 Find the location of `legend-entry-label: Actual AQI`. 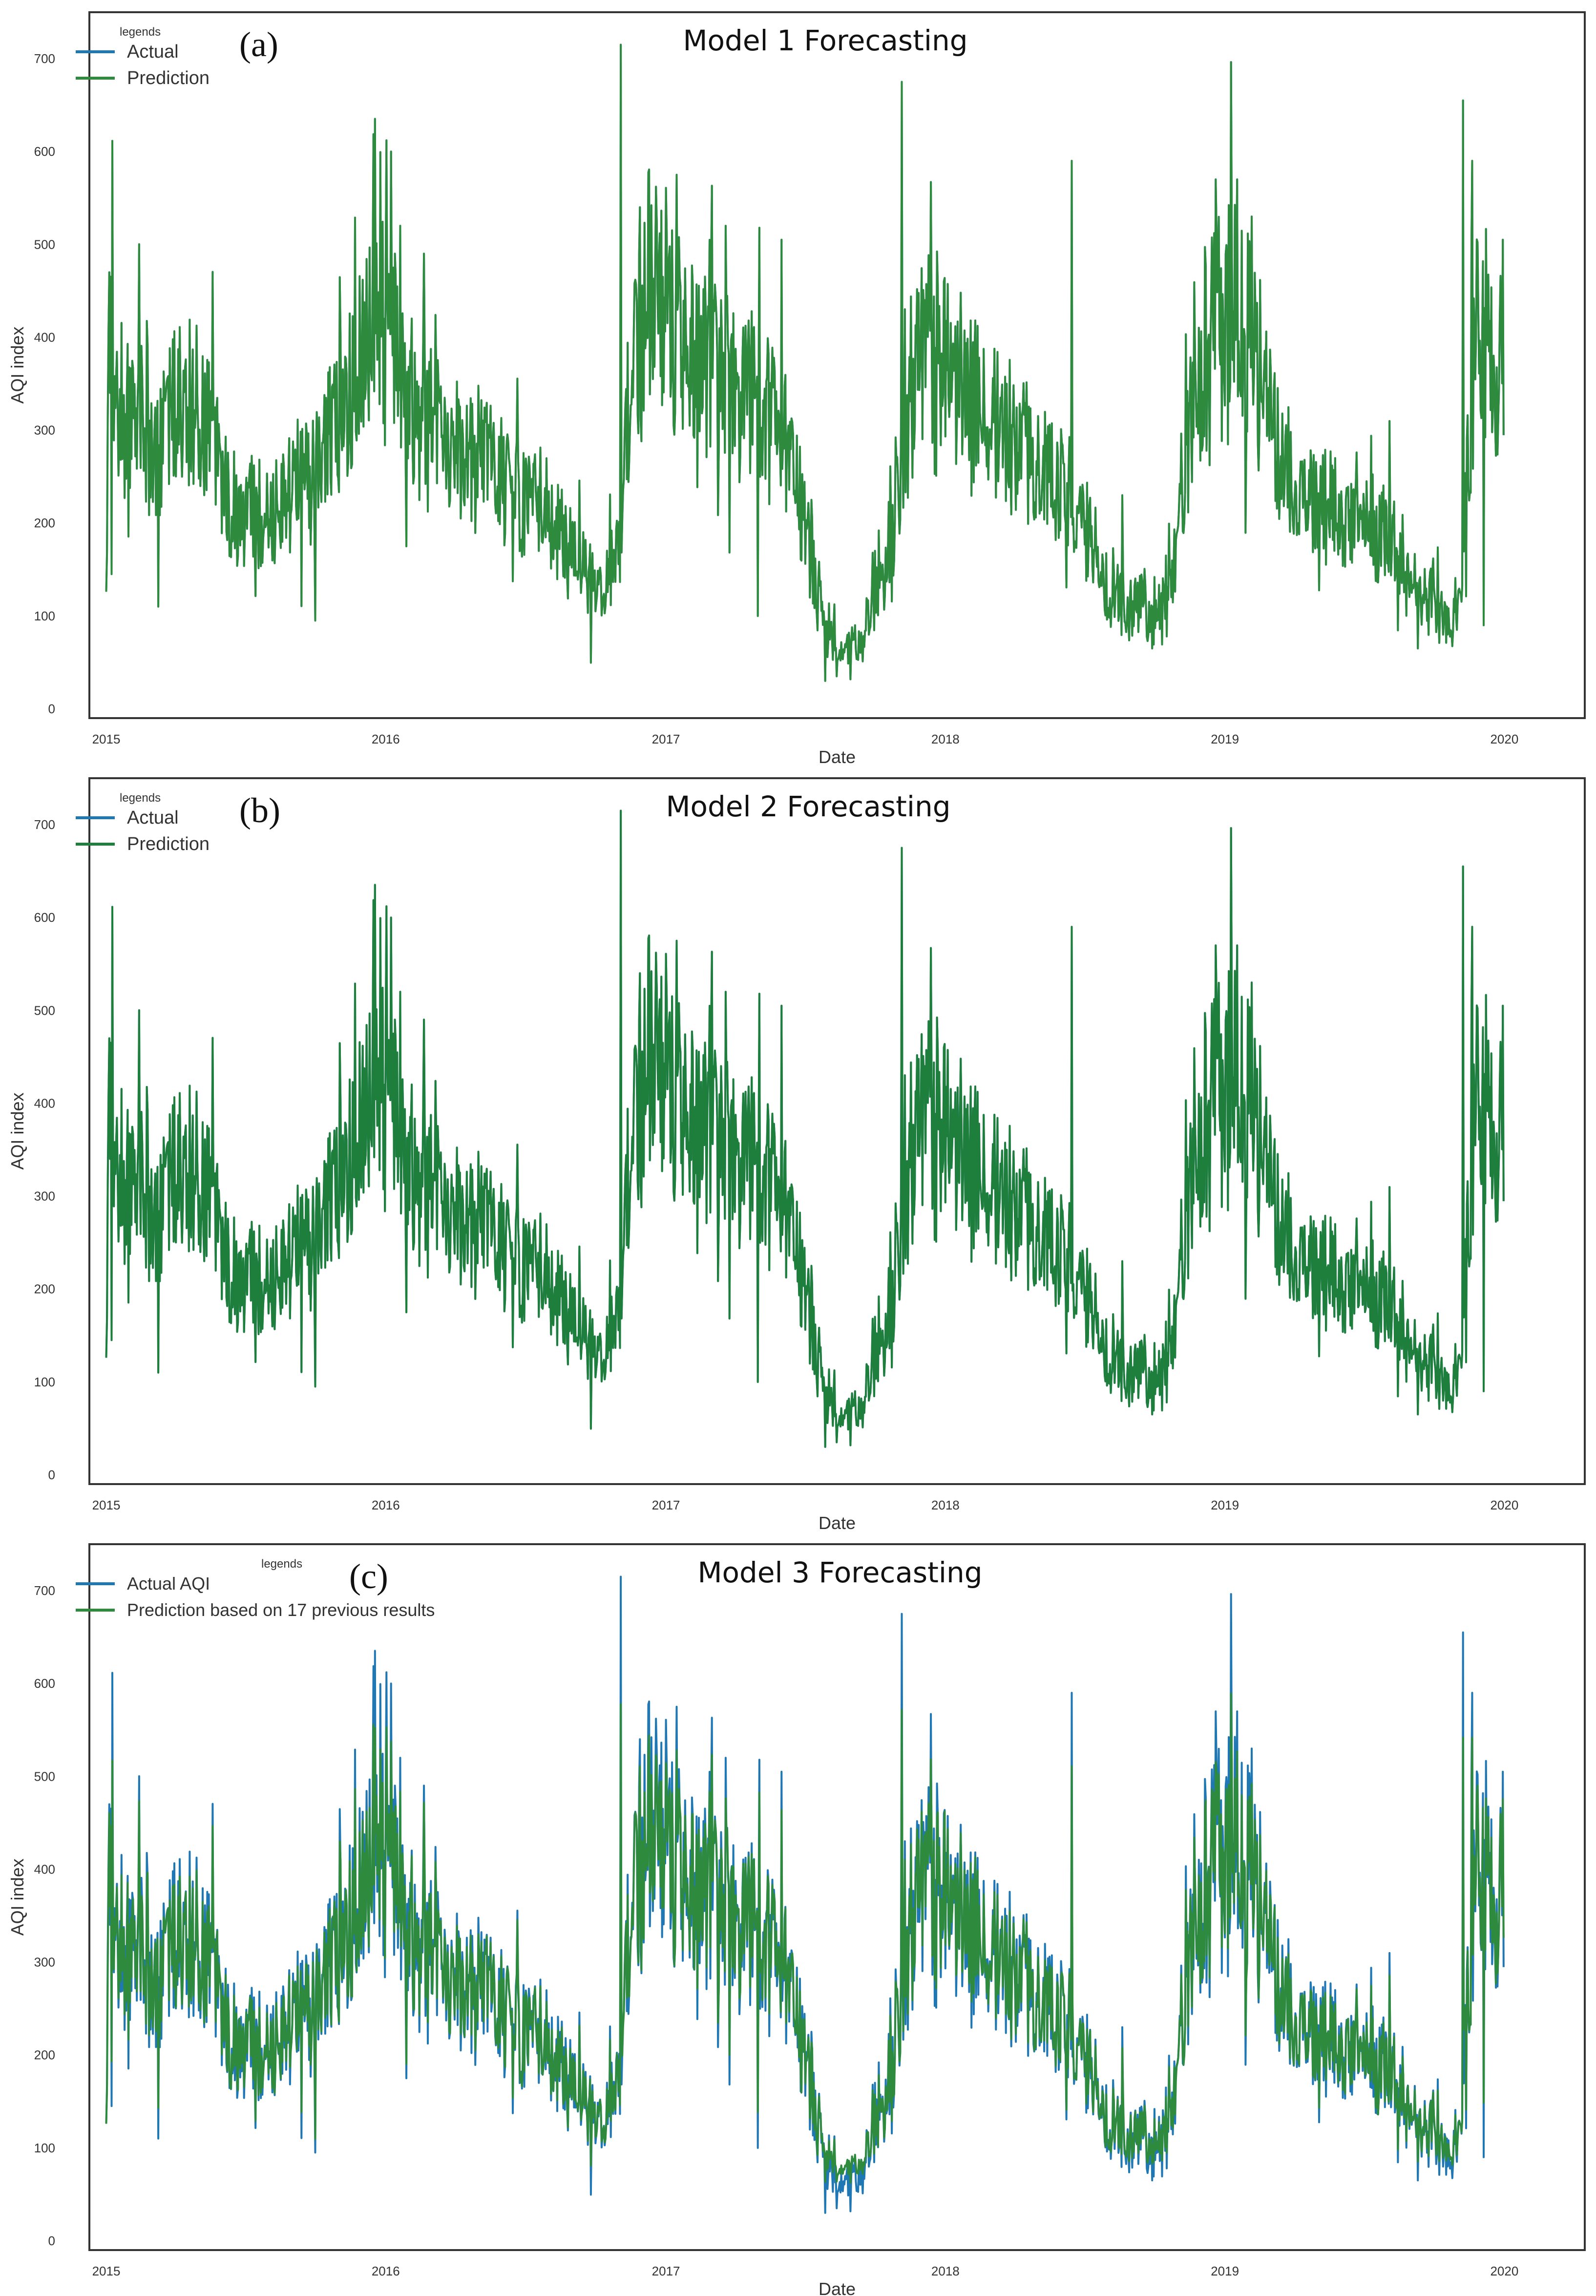

legend-entry-label: Actual AQI is located at coordinates (168, 1584).